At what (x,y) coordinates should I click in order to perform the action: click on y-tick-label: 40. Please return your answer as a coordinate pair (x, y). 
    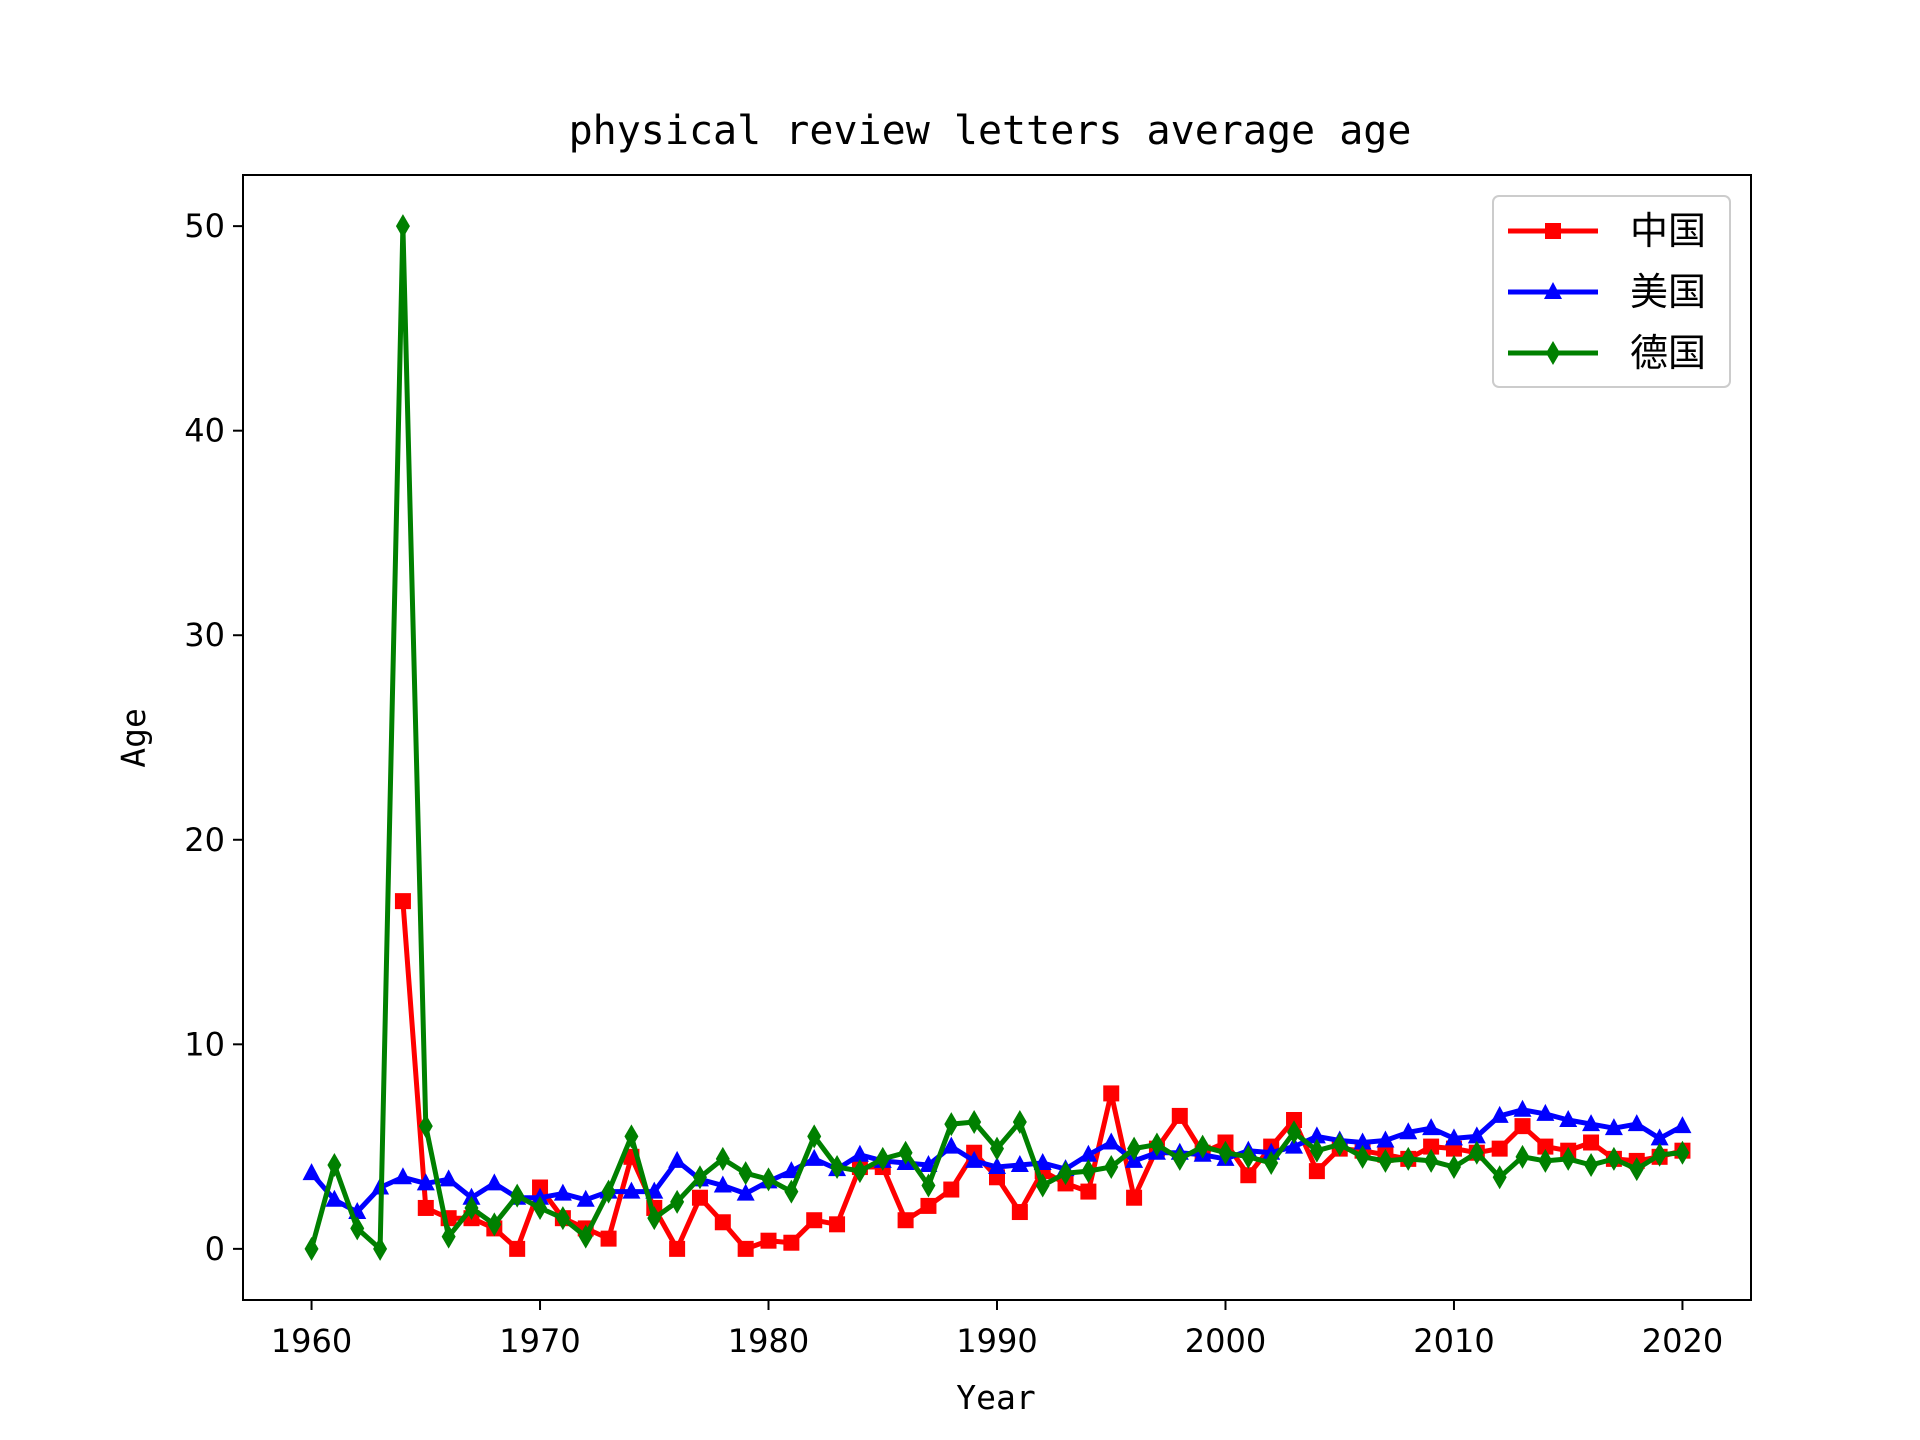
    Looking at the image, I should click on (204, 431).